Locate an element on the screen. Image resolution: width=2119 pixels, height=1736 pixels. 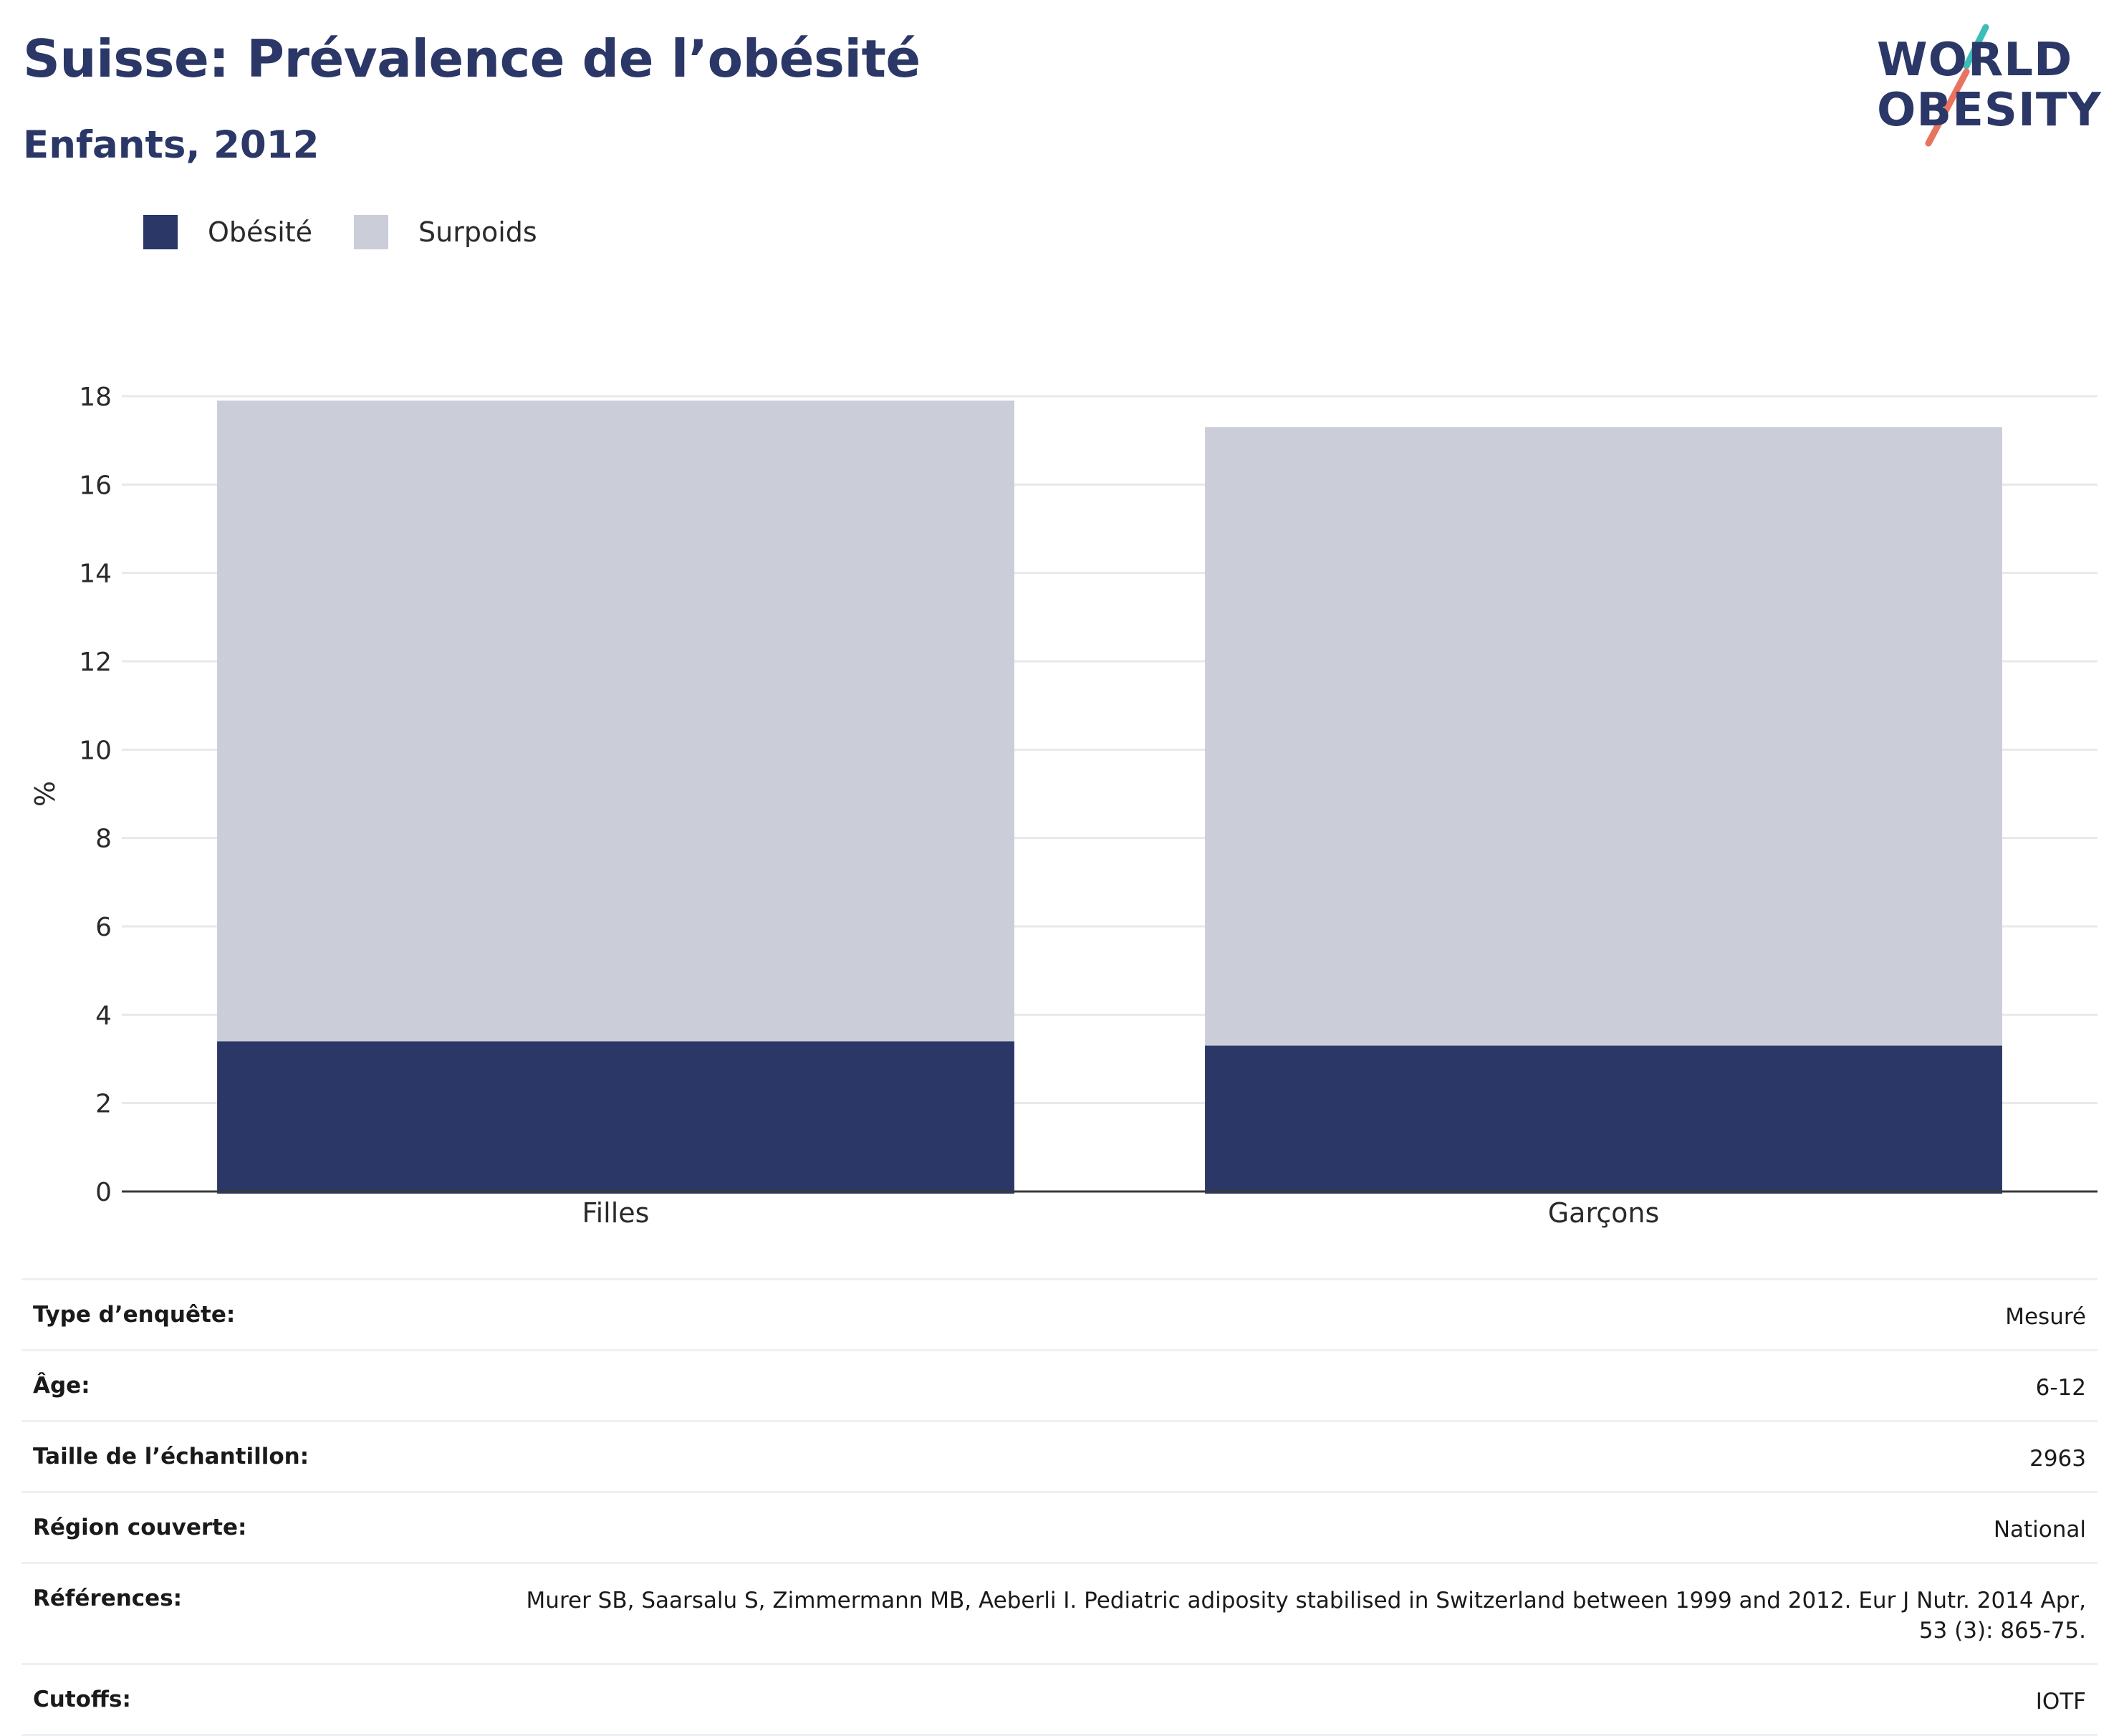
chart-subtitle: Enfants, 2012 is located at coordinates (171, 145).